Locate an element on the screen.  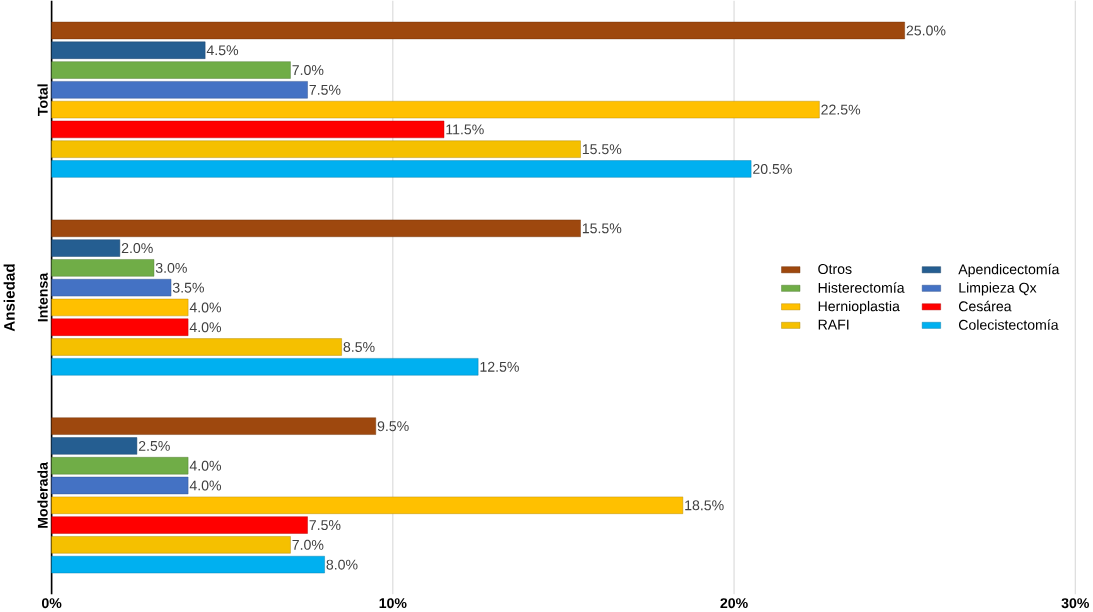
y-tick-label: Moderada is located at coordinates (42, 495).